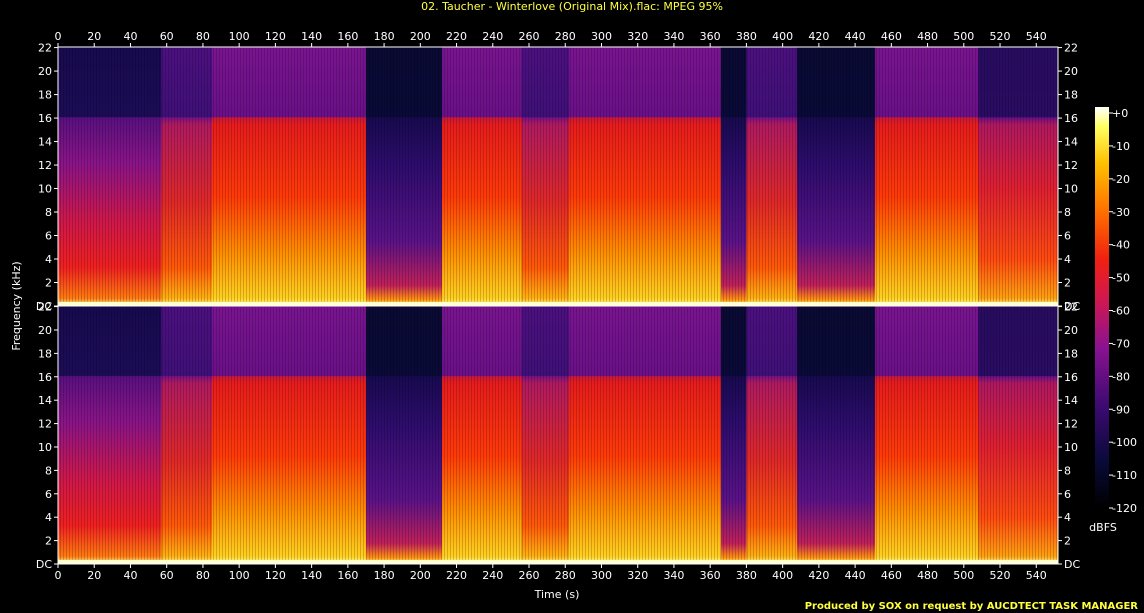 Image resolution: width=1144 pixels, height=613 pixels. Describe the element at coordinates (203, 36) in the screenshot. I see `x-tick-label-top: 80` at that location.